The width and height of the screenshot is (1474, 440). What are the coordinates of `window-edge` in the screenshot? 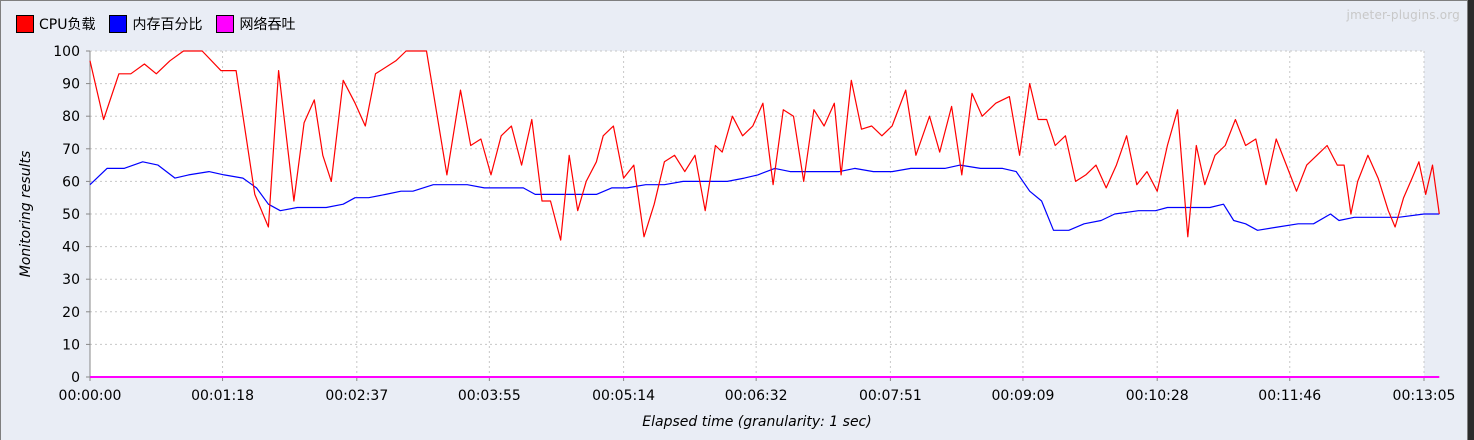 It's located at (1471, 220).